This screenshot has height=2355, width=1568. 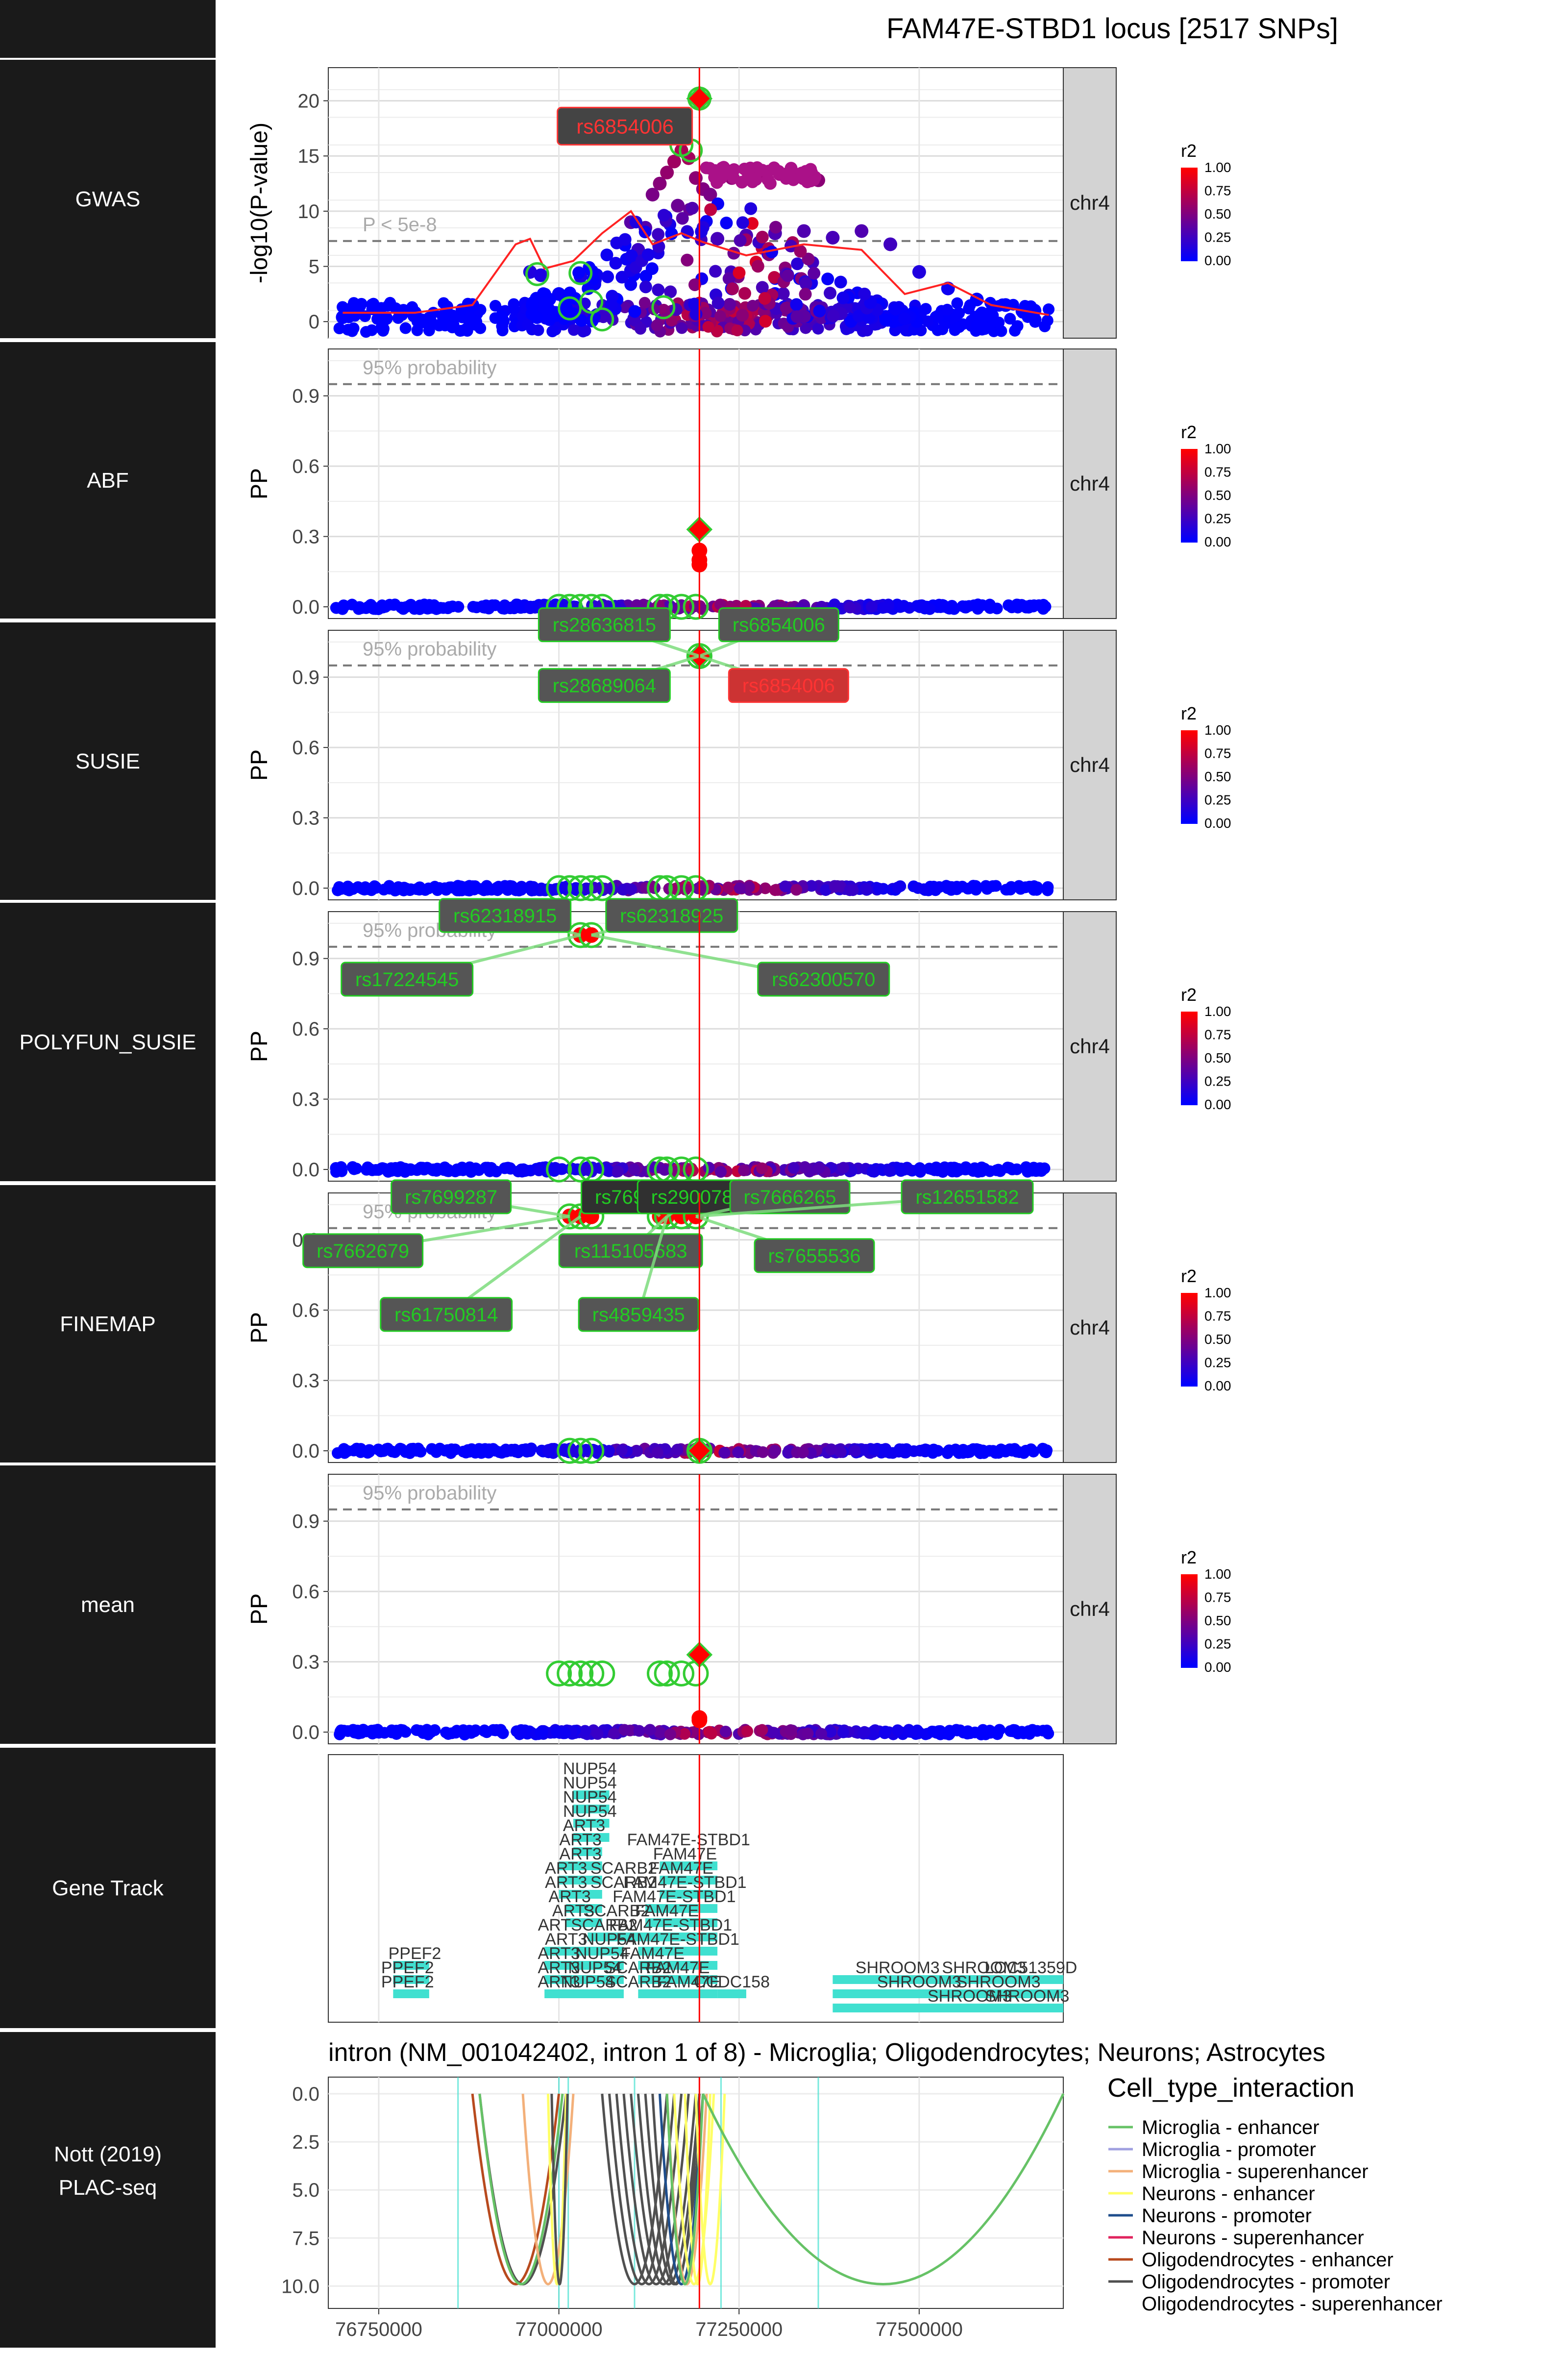 I want to click on sidebar-label: POLYFUN_SUSIE, so click(x=107, y=1042).